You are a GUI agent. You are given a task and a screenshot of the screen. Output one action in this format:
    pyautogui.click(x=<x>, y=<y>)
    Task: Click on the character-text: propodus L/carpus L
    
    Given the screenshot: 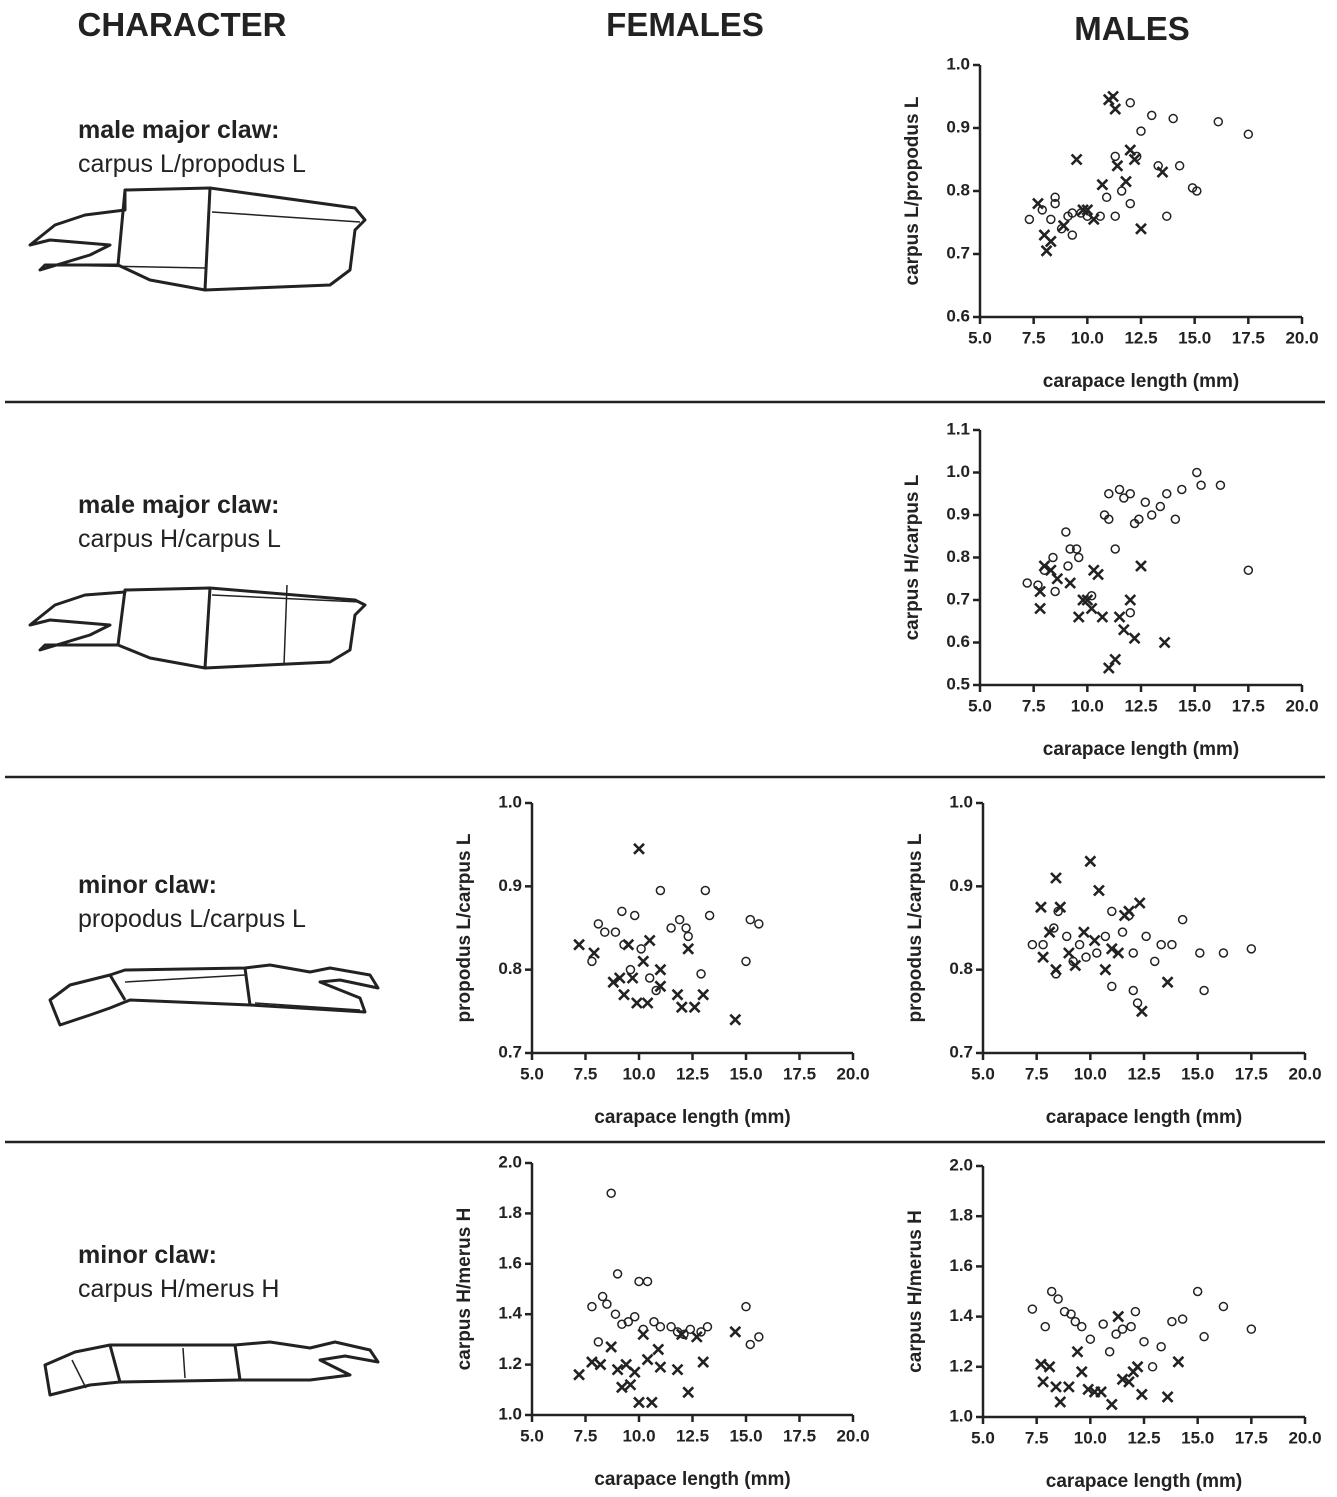 What is the action you would take?
    pyautogui.click(x=192, y=919)
    